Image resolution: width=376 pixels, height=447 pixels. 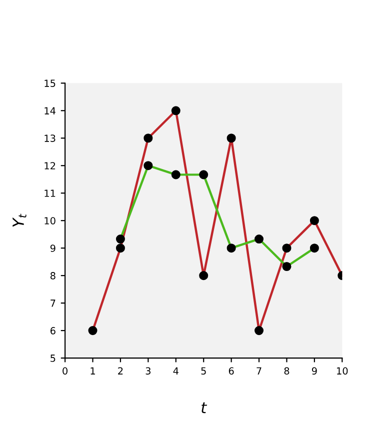 I want to click on y-tick-label: 6, so click(x=53, y=330).